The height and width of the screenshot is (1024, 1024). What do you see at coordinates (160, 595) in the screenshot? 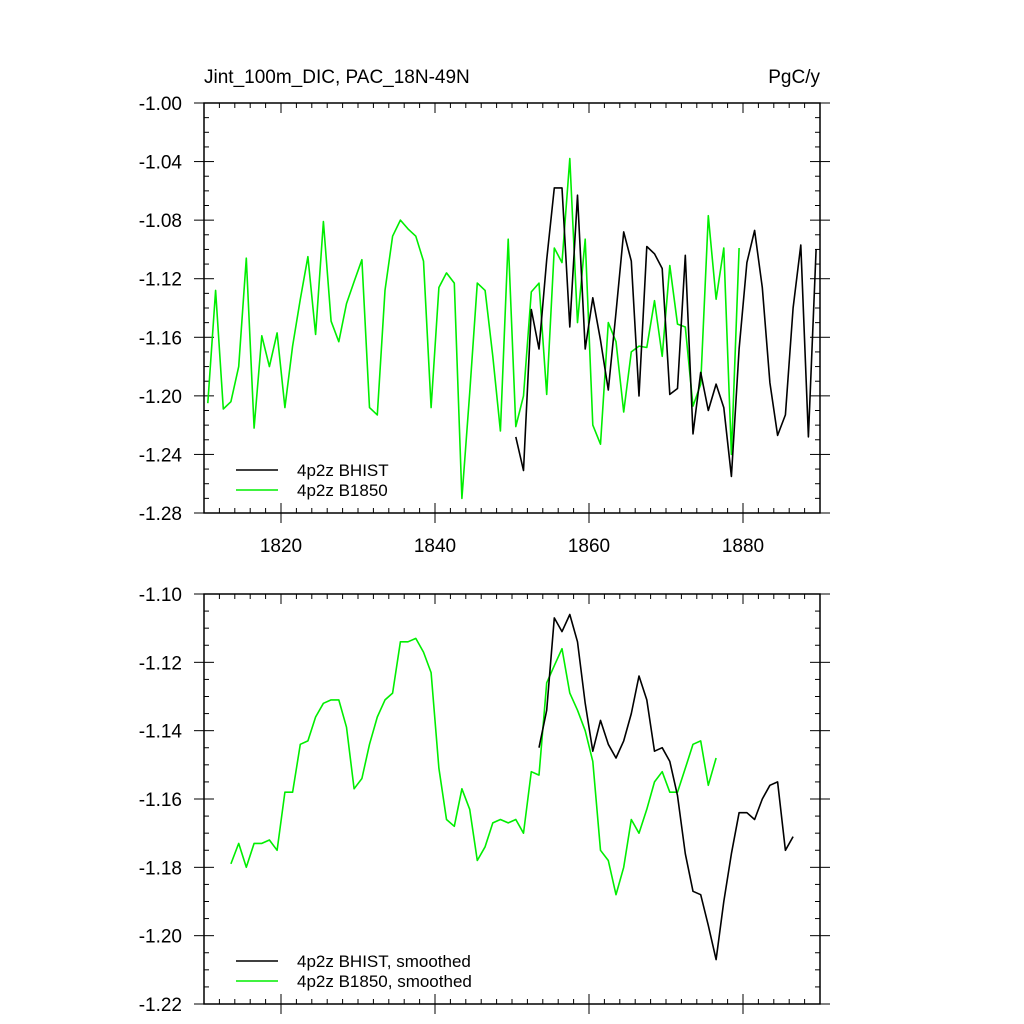
I see `y-tick-label: -1.10` at bounding box center [160, 595].